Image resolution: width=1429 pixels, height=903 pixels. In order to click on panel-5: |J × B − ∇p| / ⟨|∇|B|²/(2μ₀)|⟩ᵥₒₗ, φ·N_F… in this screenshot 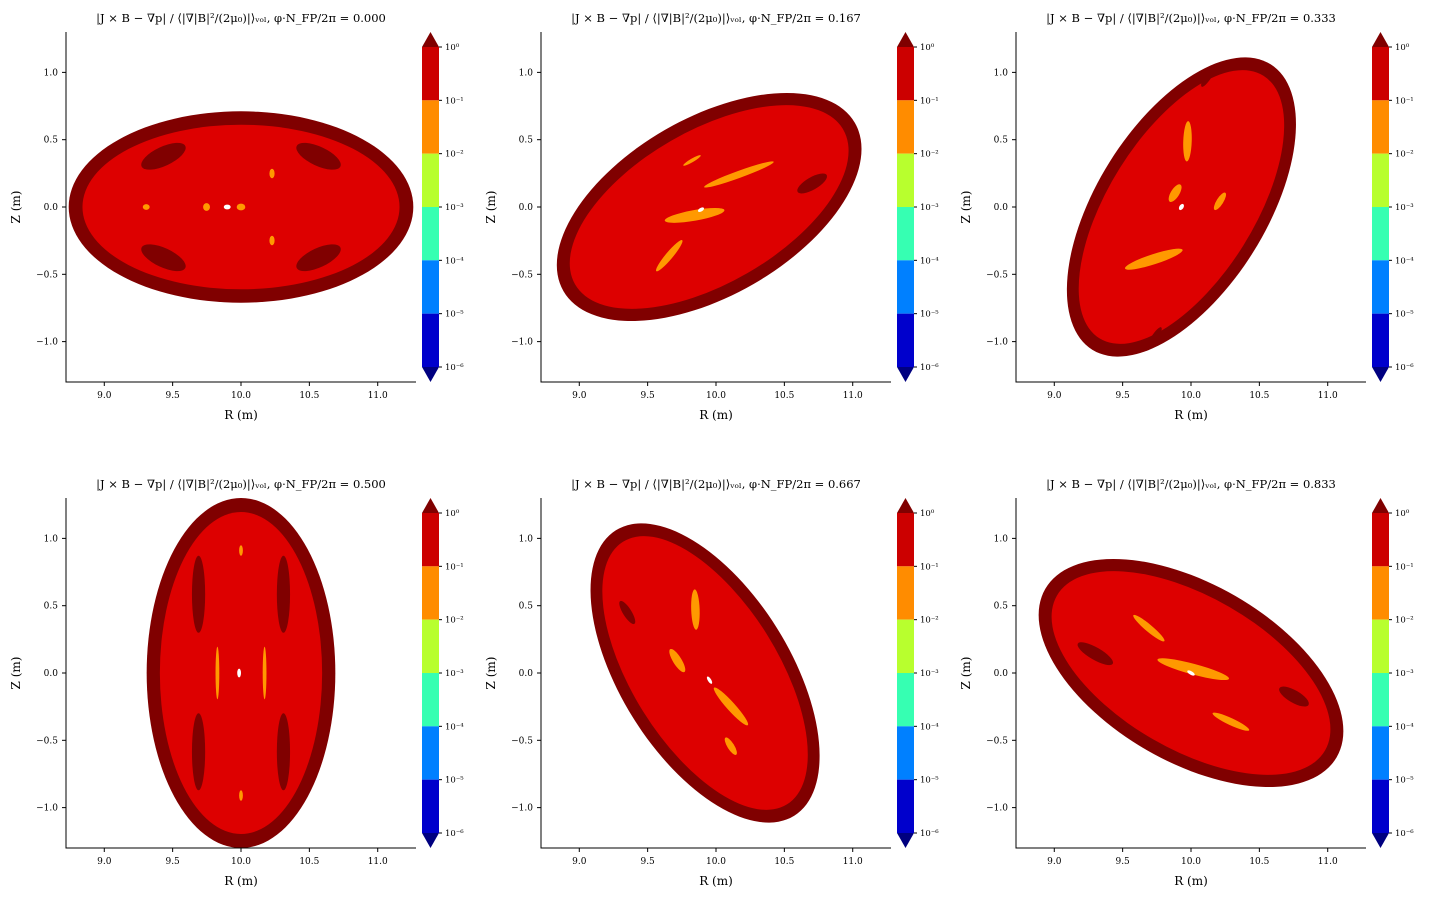, I will do `click(1186, 682)`.